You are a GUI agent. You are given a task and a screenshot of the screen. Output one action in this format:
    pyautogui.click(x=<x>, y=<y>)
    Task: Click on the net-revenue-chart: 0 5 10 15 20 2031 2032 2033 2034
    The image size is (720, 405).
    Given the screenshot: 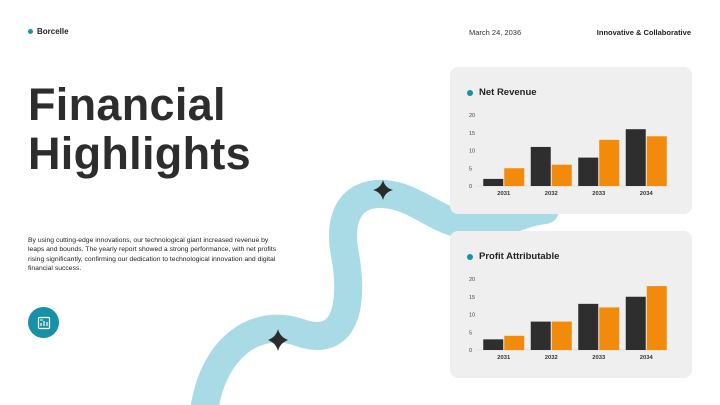 What is the action you would take?
    pyautogui.click(x=569, y=155)
    